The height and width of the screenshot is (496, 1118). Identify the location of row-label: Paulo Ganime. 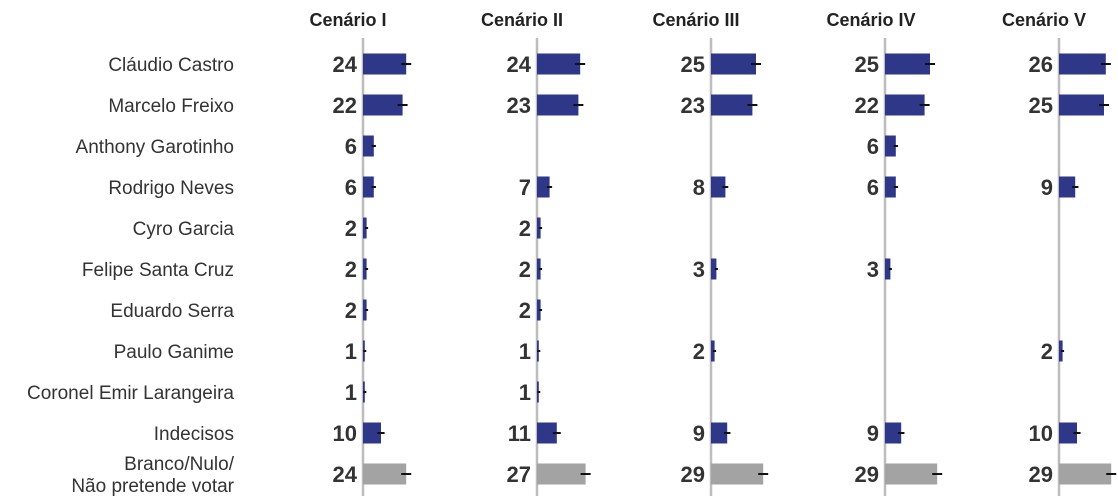
(174, 352).